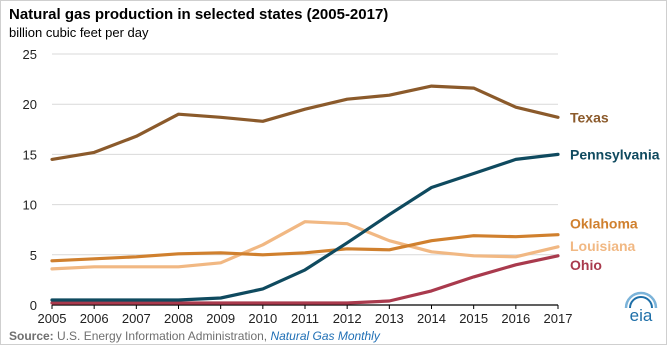  Describe the element at coordinates (31, 336) in the screenshot. I see `source-prefix: Source:` at that location.